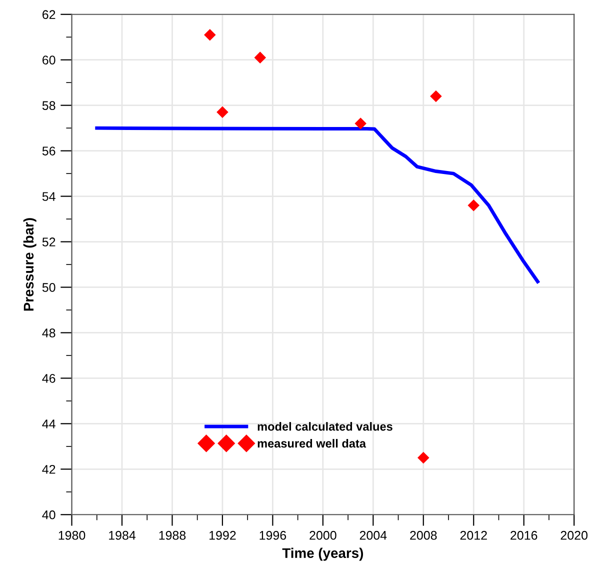 The image size is (598, 575). Describe the element at coordinates (373, 535) in the screenshot. I see `x-tick-label: 2004` at that location.